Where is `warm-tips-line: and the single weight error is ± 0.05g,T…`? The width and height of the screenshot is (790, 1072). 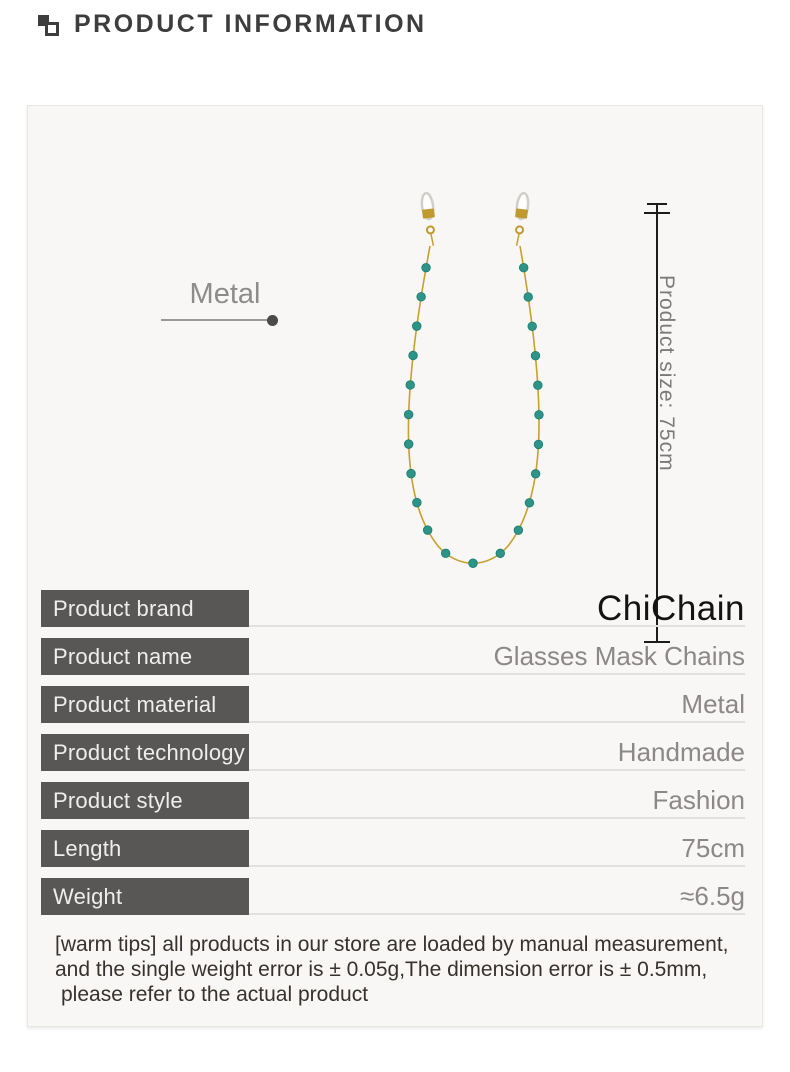 warm-tips-line: and the single weight error is ± 0.05g,T… is located at coordinates (381, 969).